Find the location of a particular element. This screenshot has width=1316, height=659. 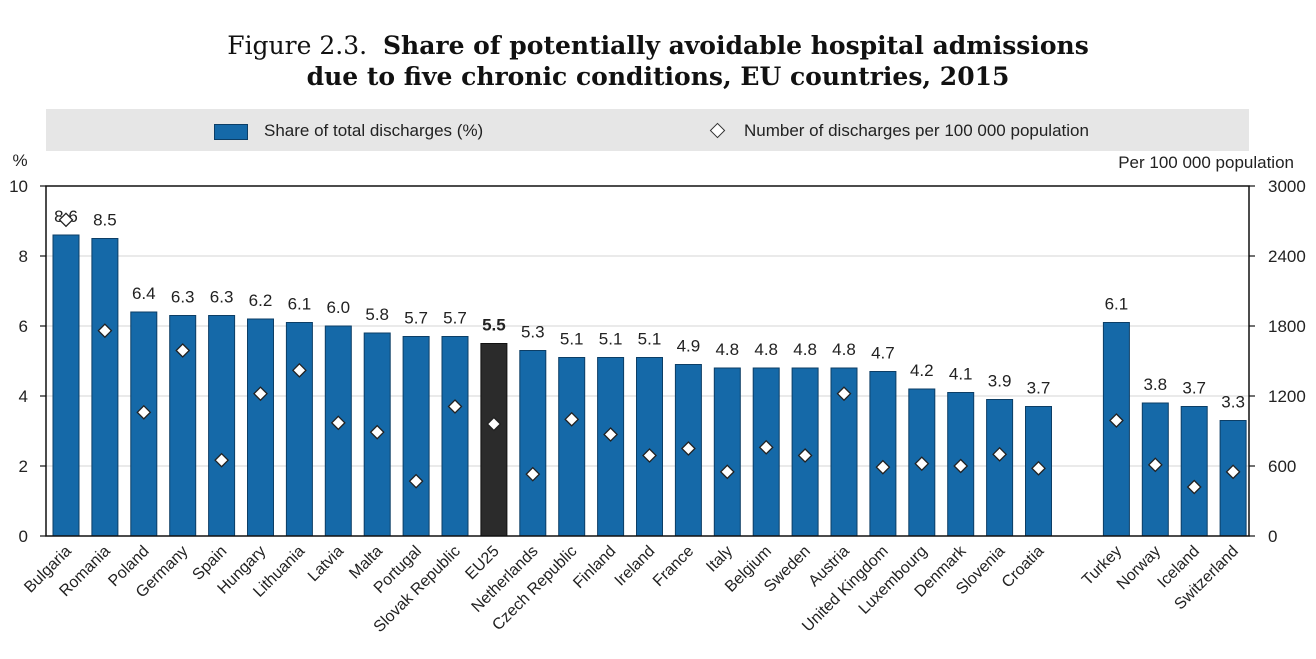

left-axis-tick-label: 6 is located at coordinates (23, 326).